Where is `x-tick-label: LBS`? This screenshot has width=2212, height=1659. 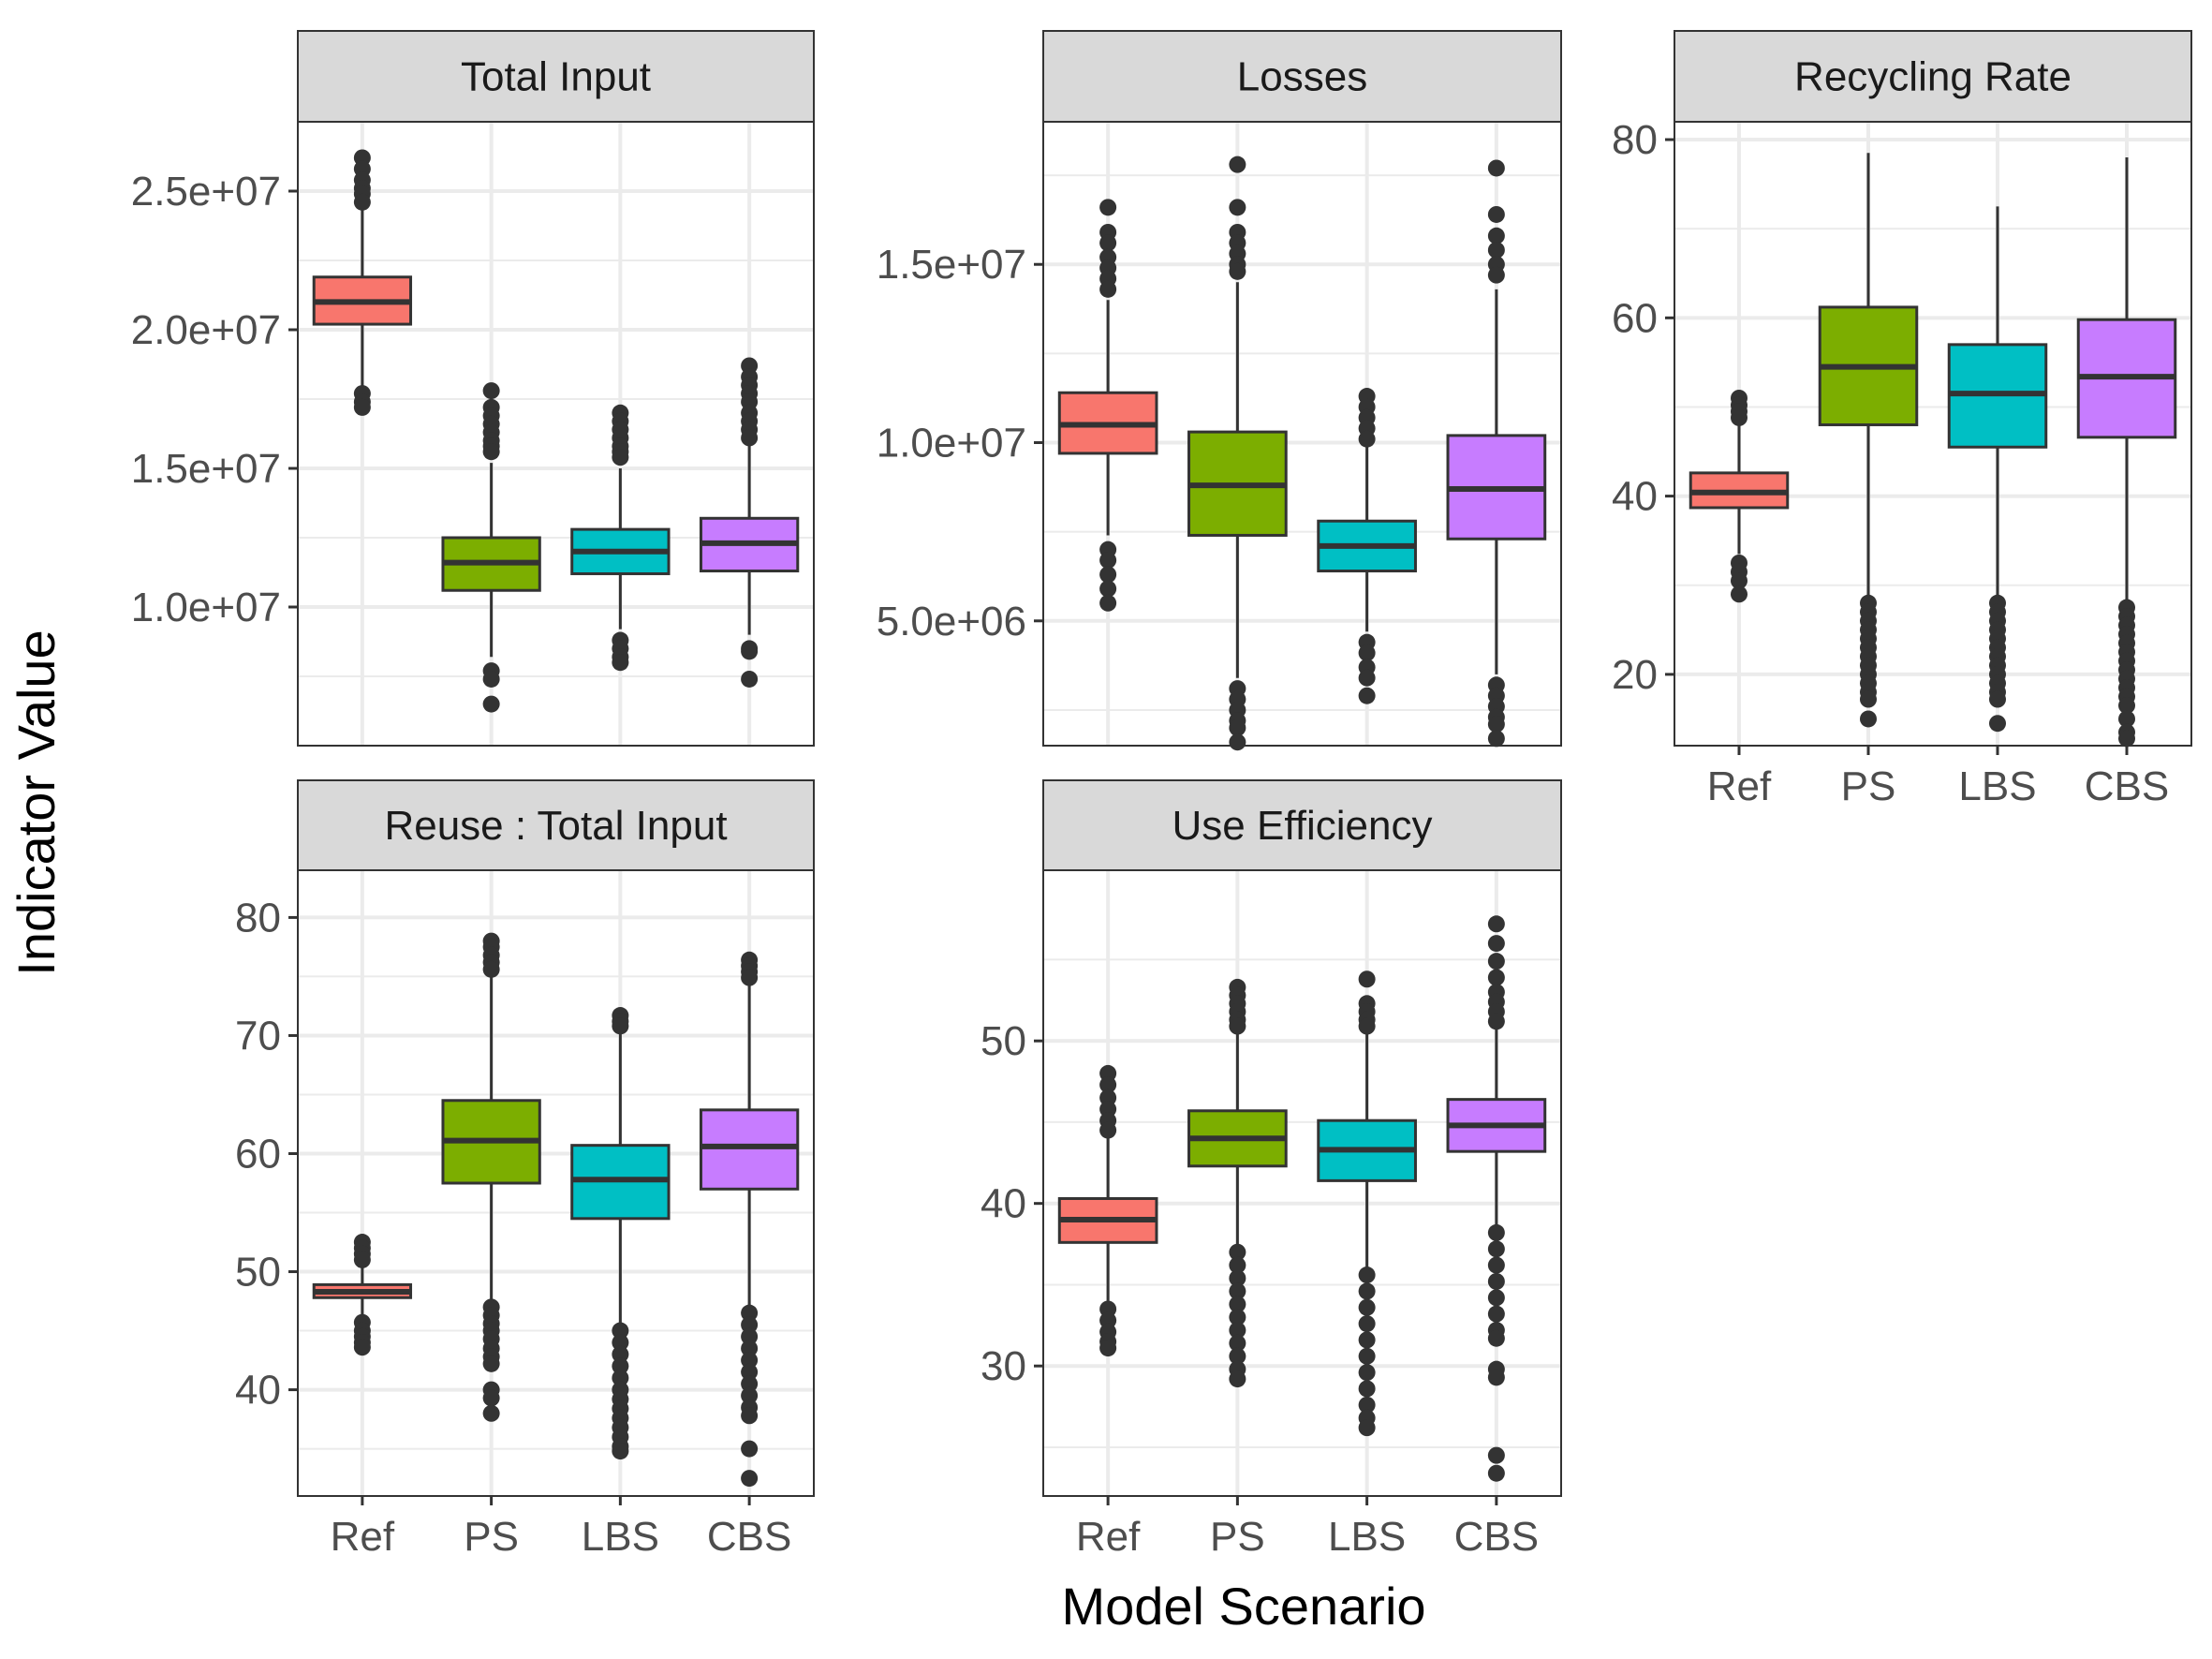 x-tick-label: LBS is located at coordinates (1367, 1537).